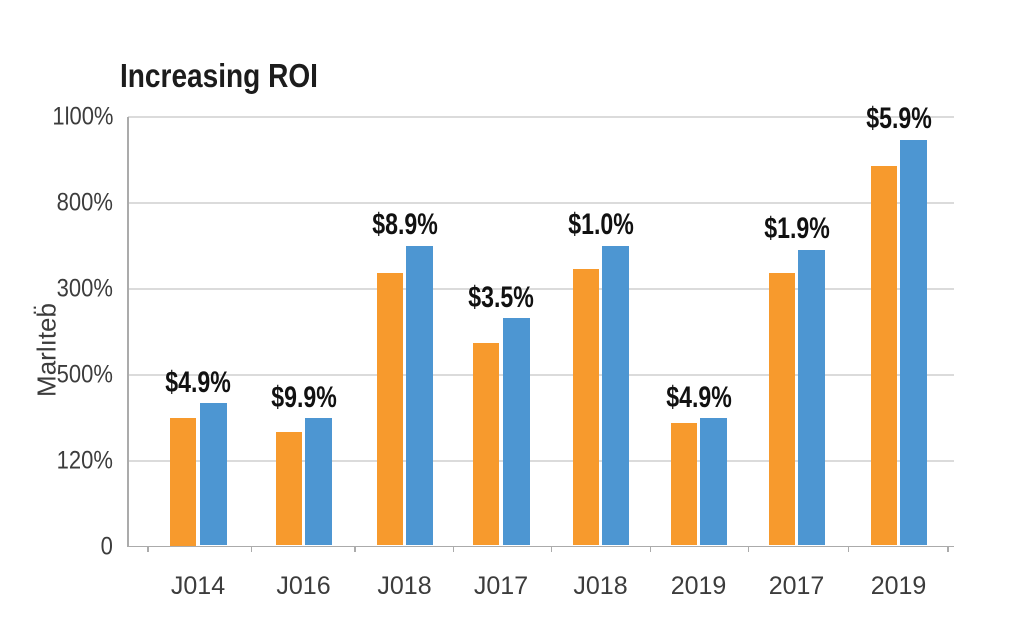 Image resolution: width=1024 pixels, height=640 pixels. Describe the element at coordinates (404, 225) in the screenshot. I see `bar-value-label: $8.9%` at that location.